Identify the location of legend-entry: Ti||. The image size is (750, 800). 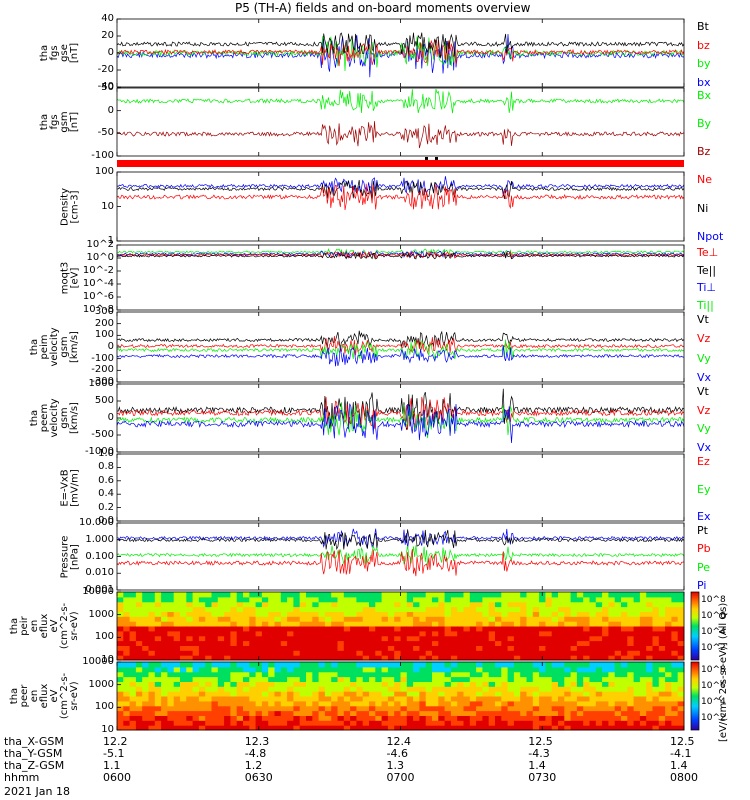
(705, 305).